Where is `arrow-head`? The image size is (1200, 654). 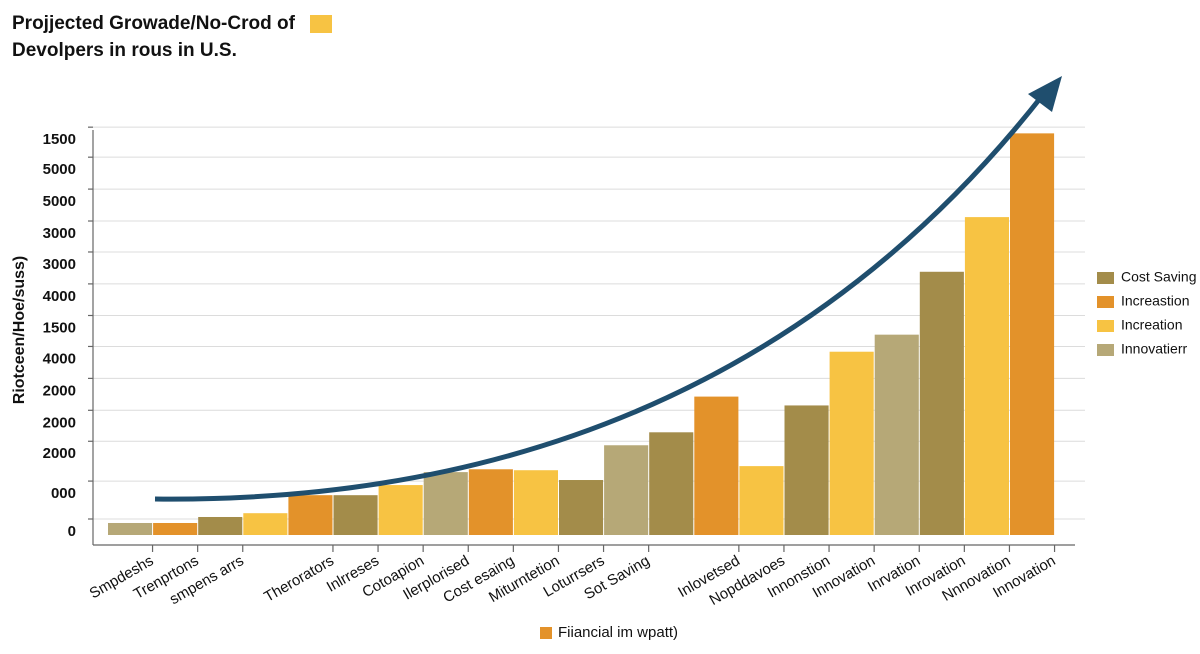 arrow-head is located at coordinates (1045, 94).